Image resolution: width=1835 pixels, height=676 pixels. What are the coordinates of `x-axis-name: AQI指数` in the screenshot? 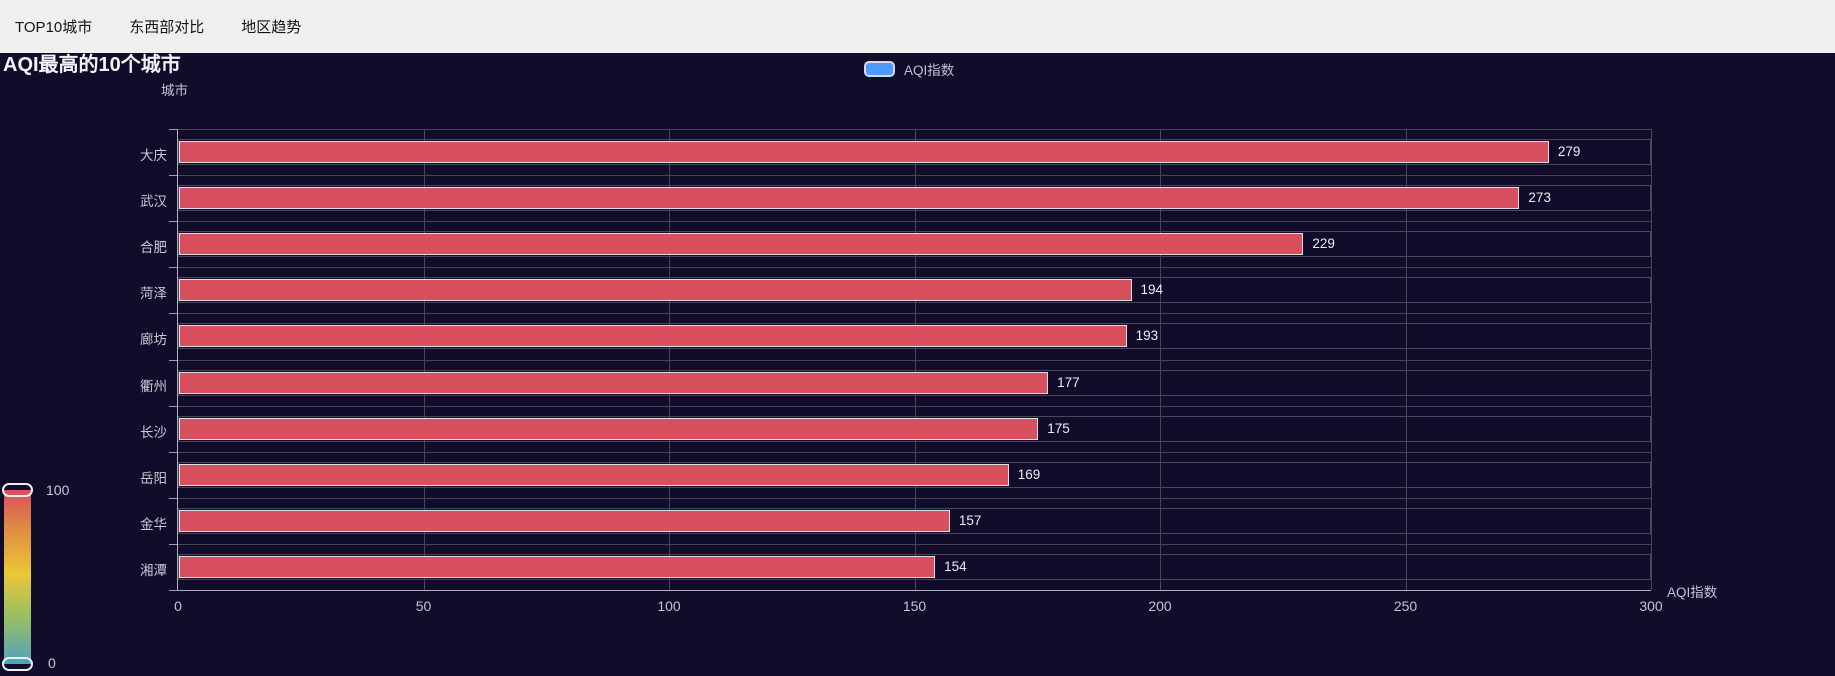 It's located at (1692, 592).